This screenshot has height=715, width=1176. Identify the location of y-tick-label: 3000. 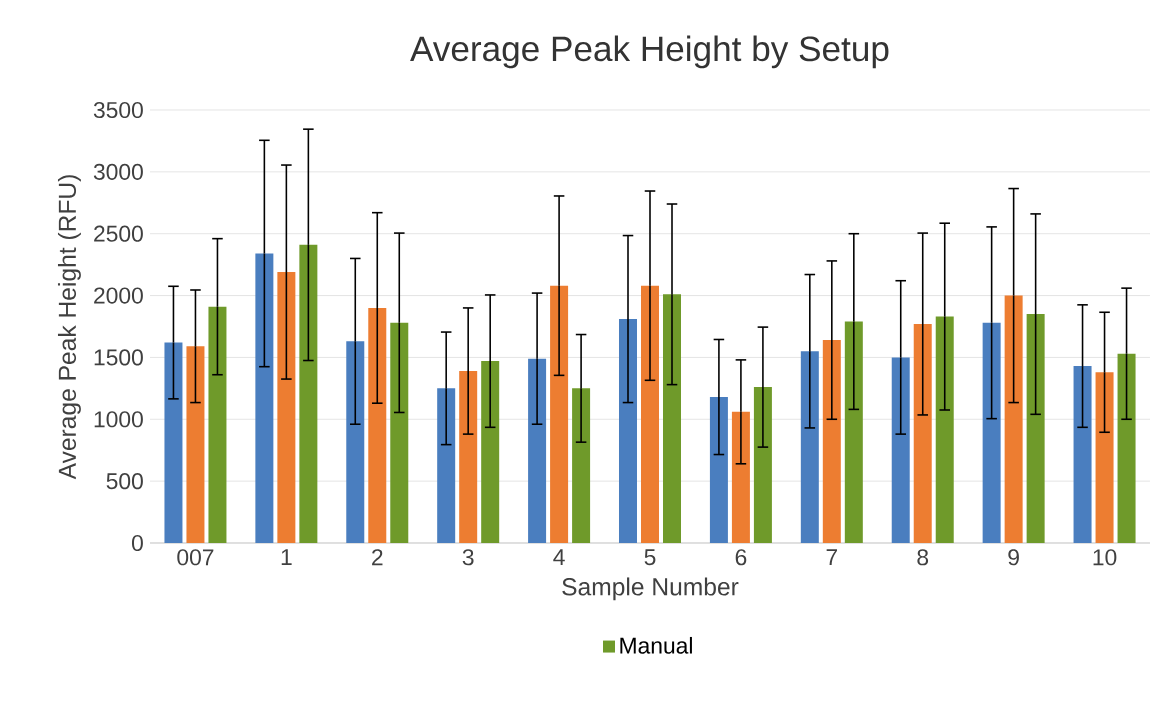
(118, 171).